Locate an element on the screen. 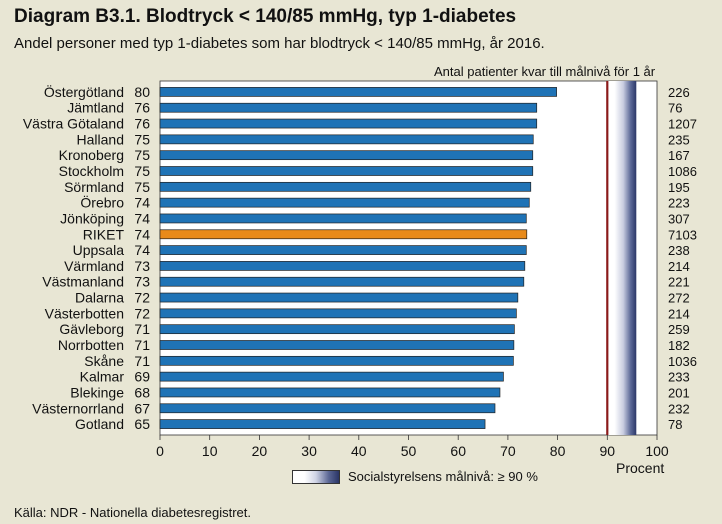  patients-remaining-label: 226 is located at coordinates (679, 92).